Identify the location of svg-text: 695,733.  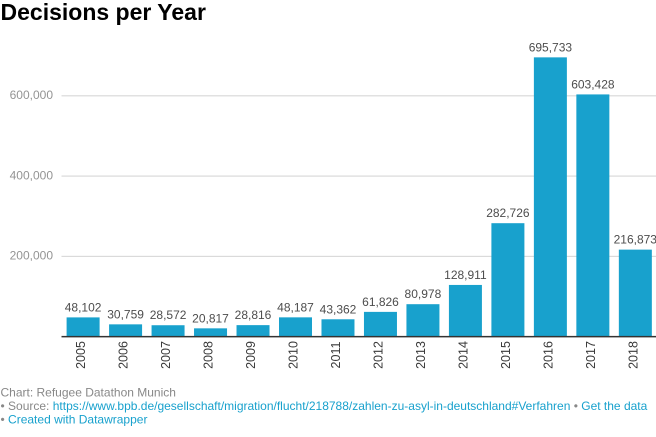
(551, 47).